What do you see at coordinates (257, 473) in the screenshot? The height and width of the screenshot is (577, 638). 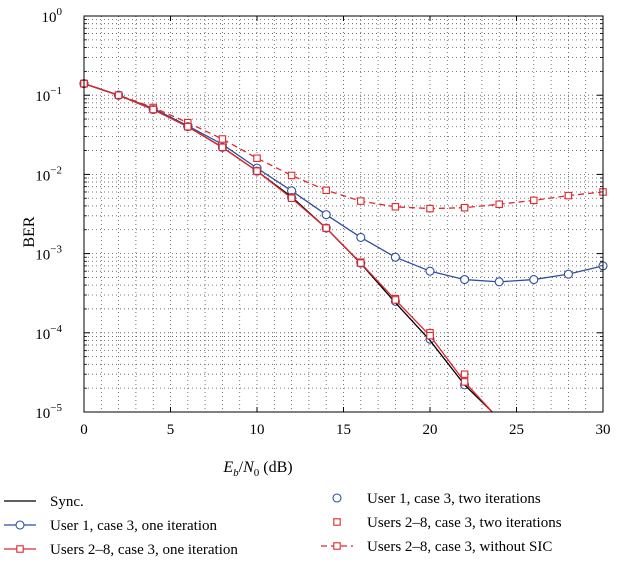 I see `x-label-denom-sub: 0` at bounding box center [257, 473].